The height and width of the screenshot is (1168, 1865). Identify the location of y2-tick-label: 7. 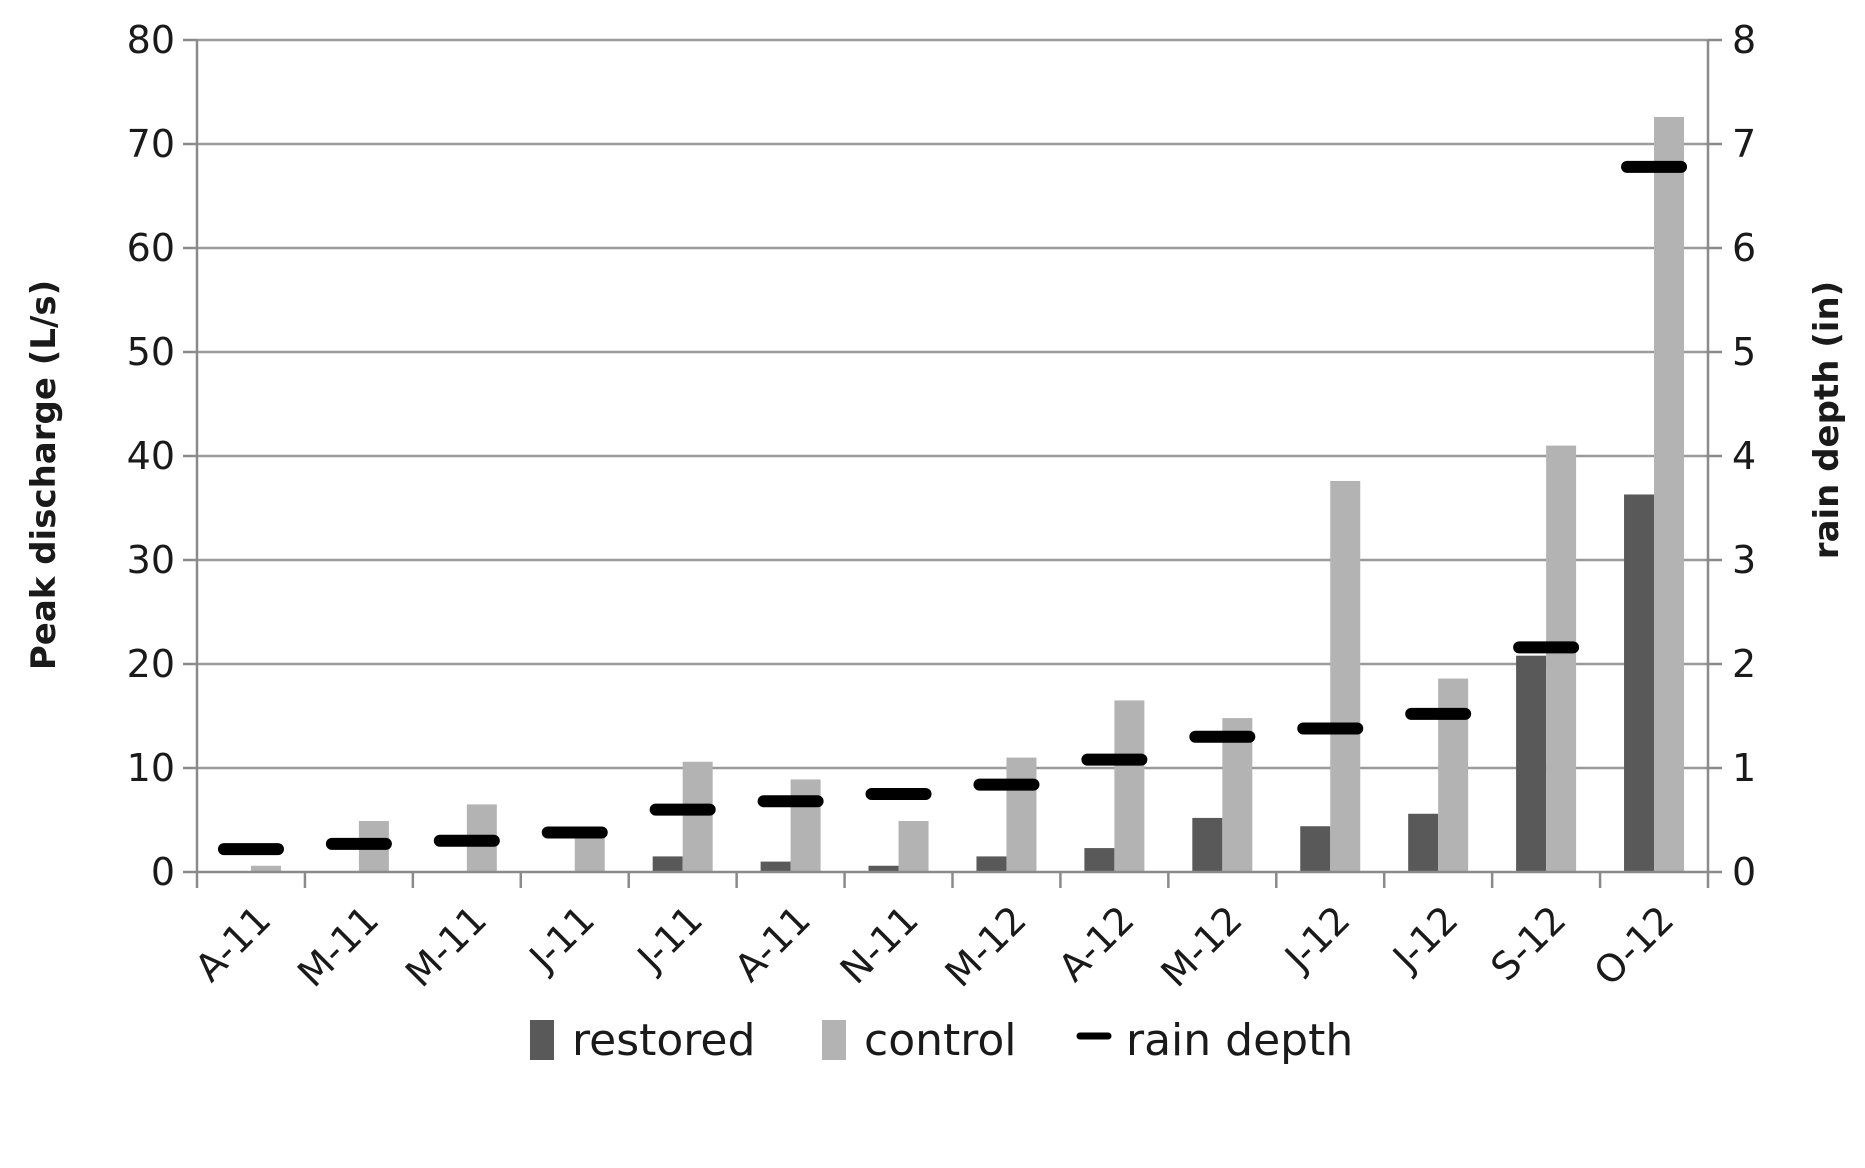
(1744, 144).